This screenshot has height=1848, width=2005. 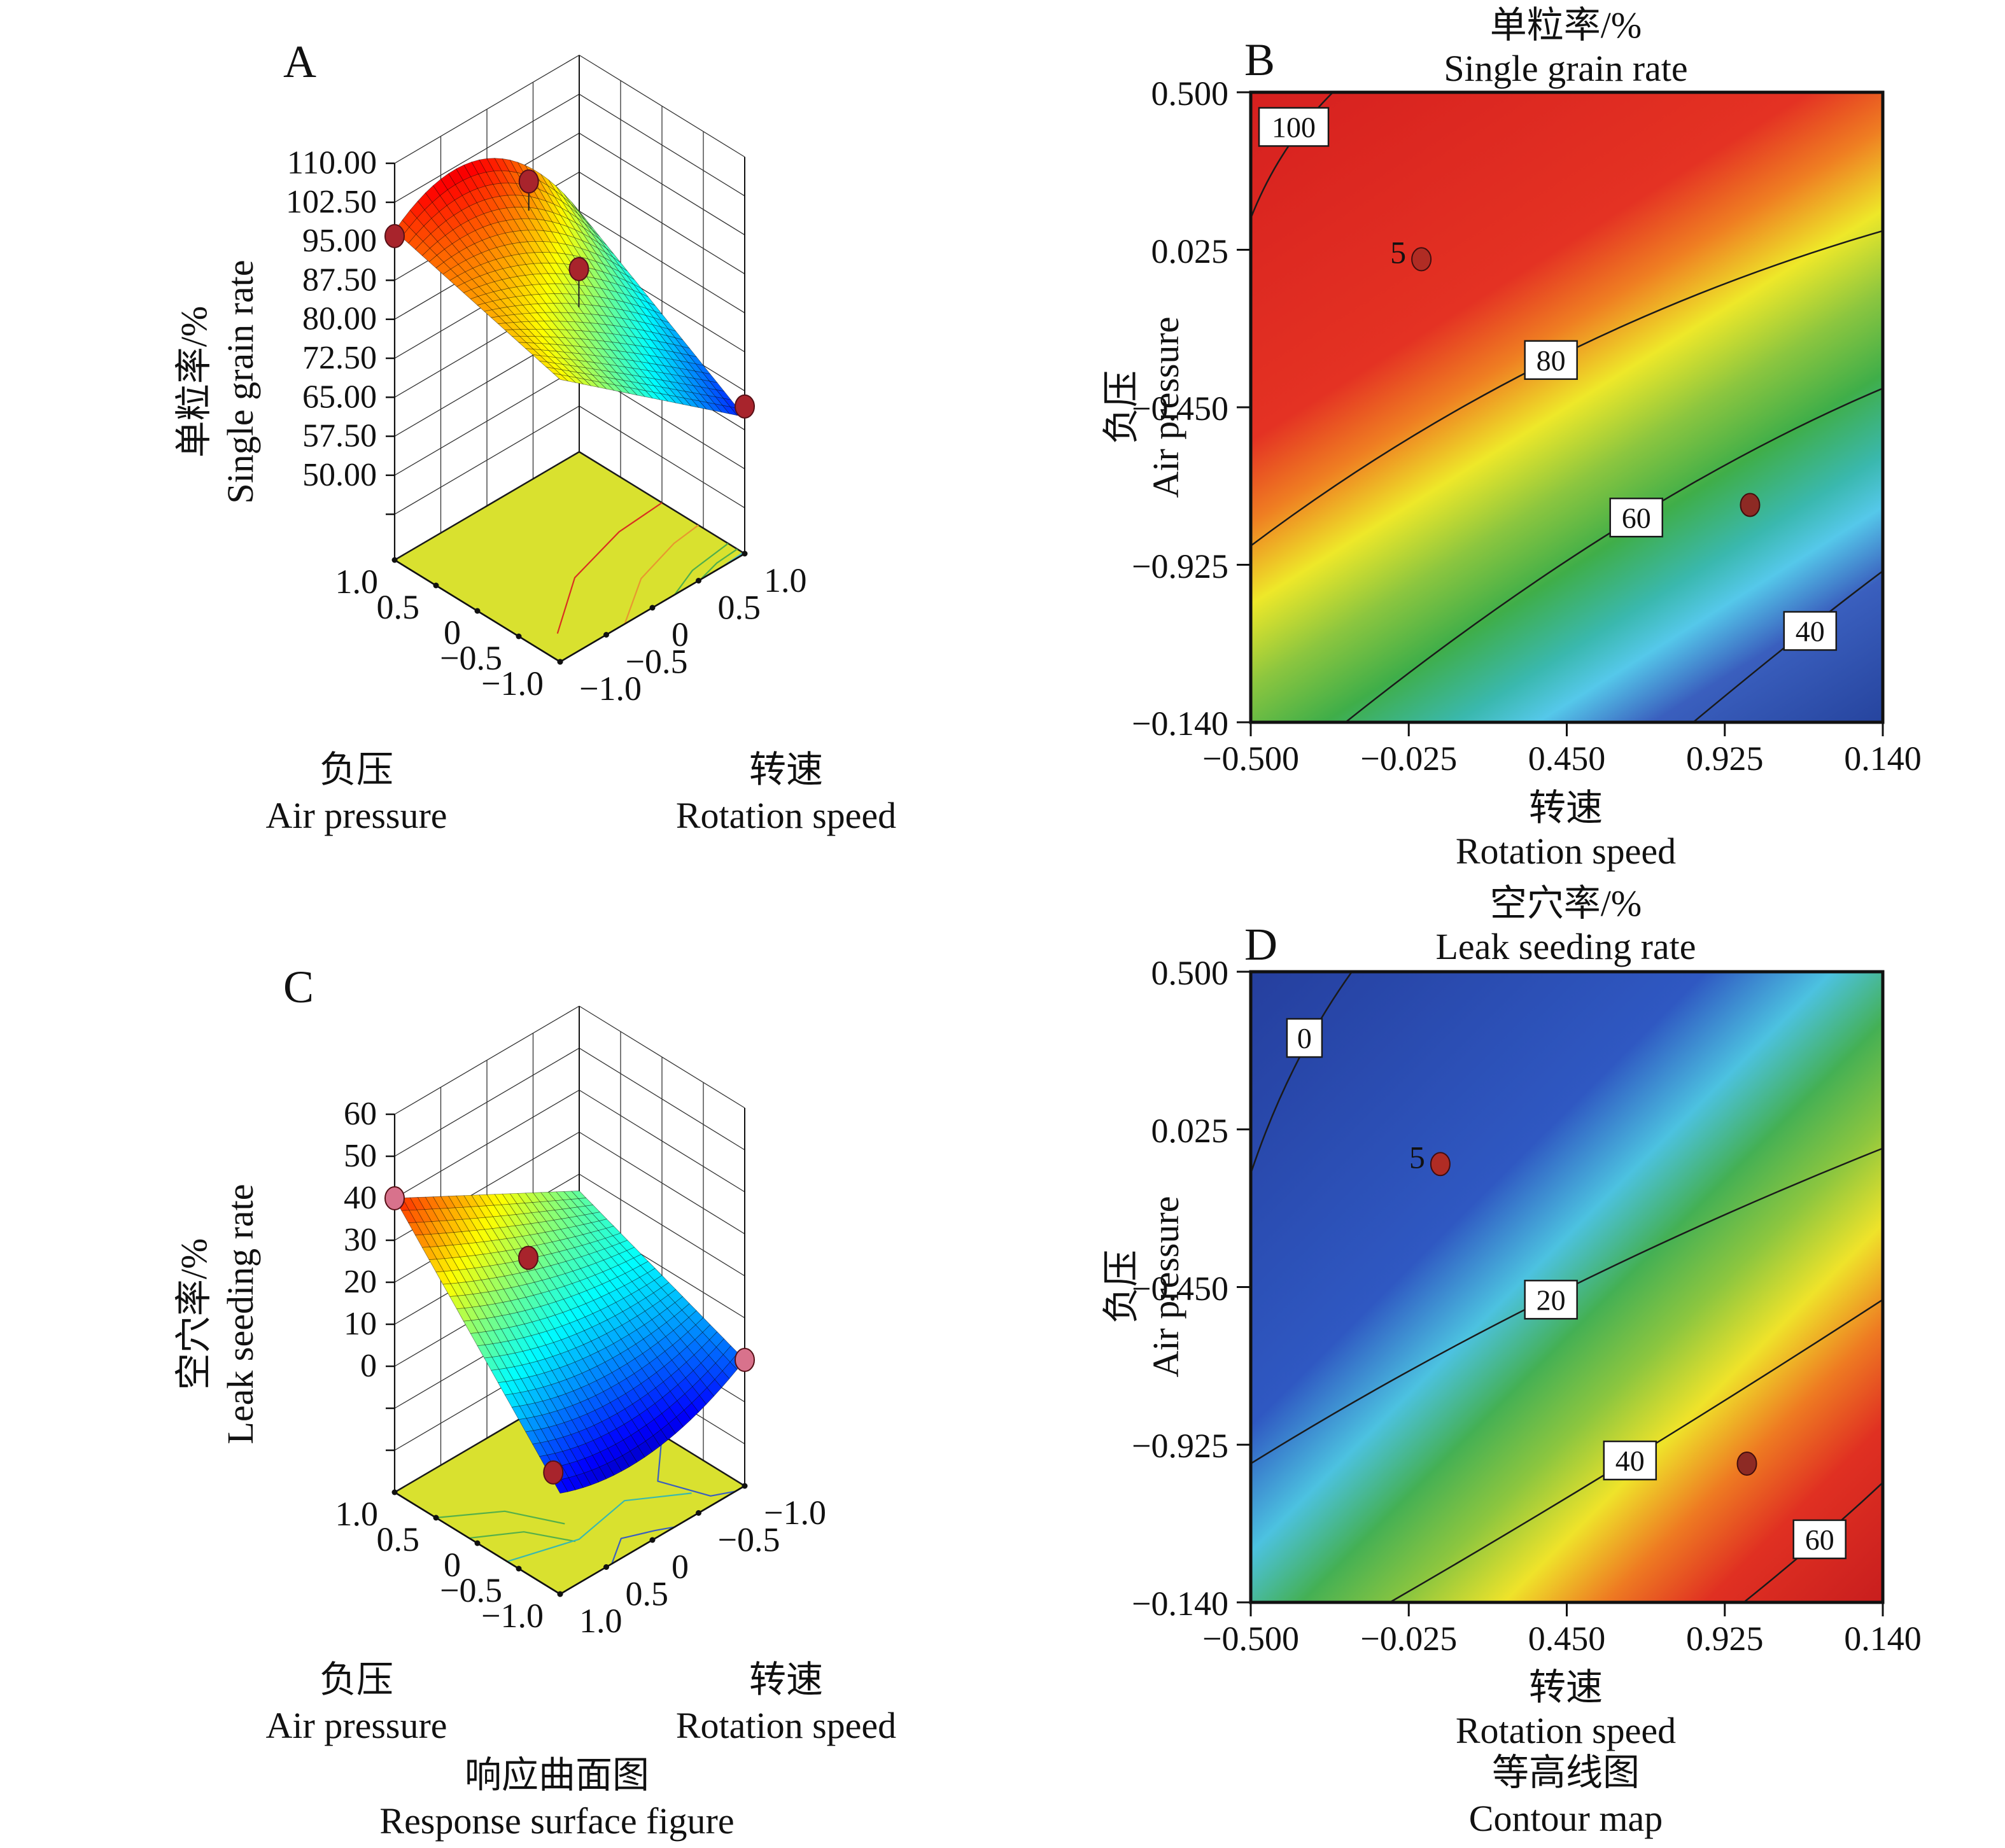 I want to click on contour-plot-b: 100 80 60 40 5, so click(x=1561, y=413).